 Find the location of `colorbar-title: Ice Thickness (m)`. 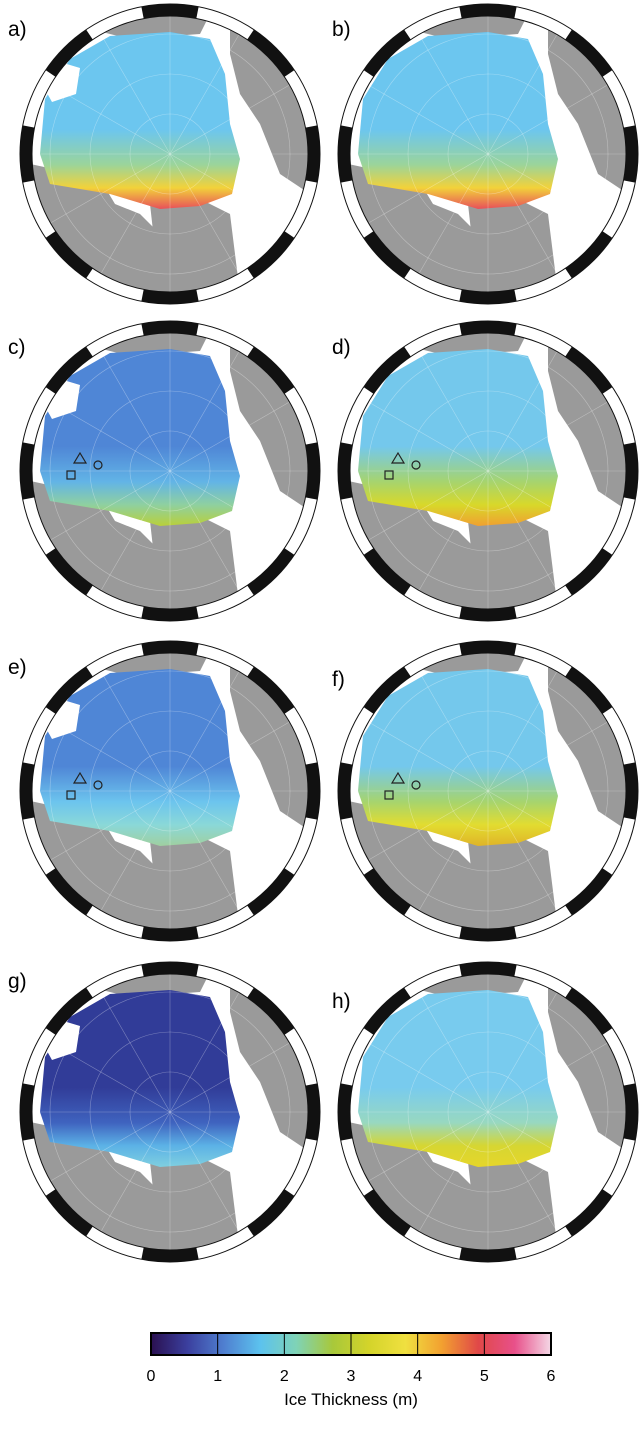

colorbar-title: Ice Thickness (m) is located at coordinates (351, 1399).